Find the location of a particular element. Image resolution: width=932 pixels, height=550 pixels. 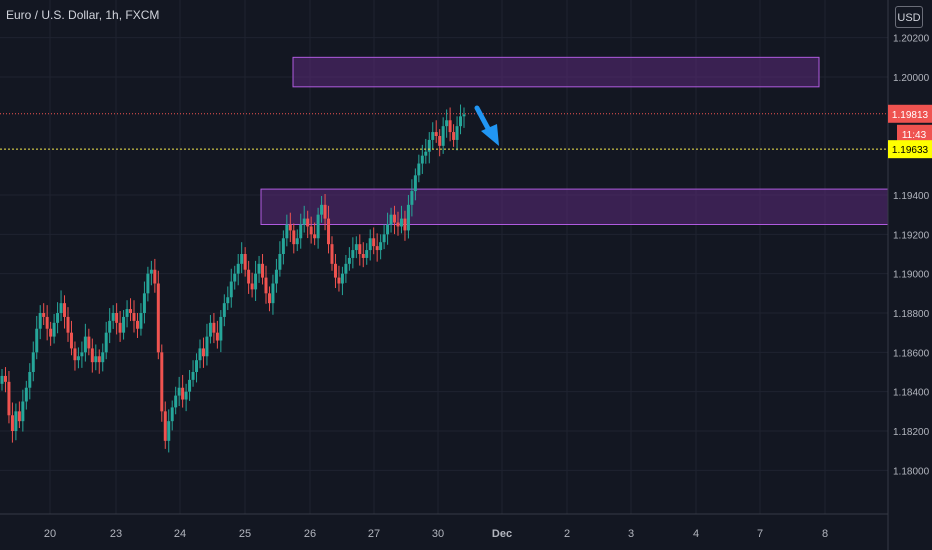

y-tick-label: 1.18000 is located at coordinates (911, 471).